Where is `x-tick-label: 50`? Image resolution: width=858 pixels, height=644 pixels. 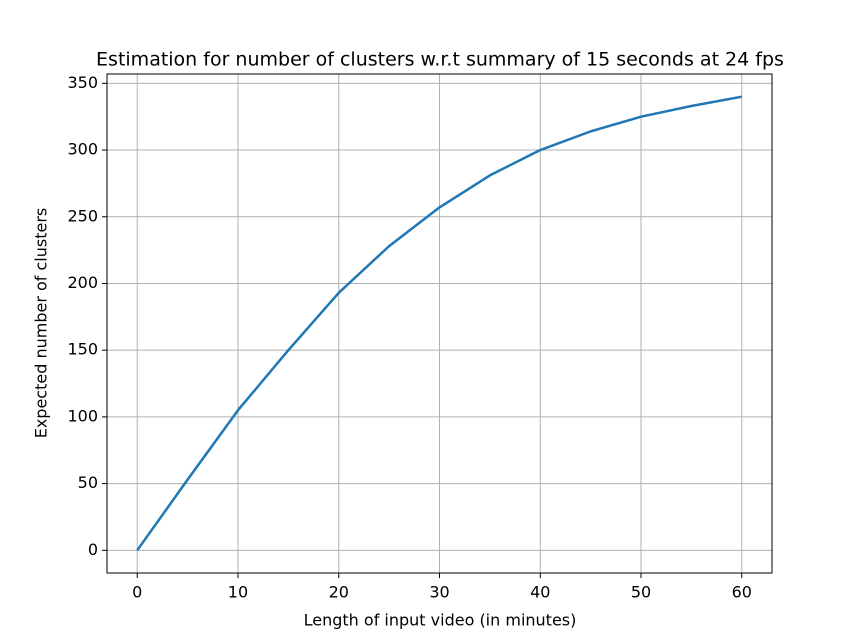
x-tick-label: 50 is located at coordinates (641, 592).